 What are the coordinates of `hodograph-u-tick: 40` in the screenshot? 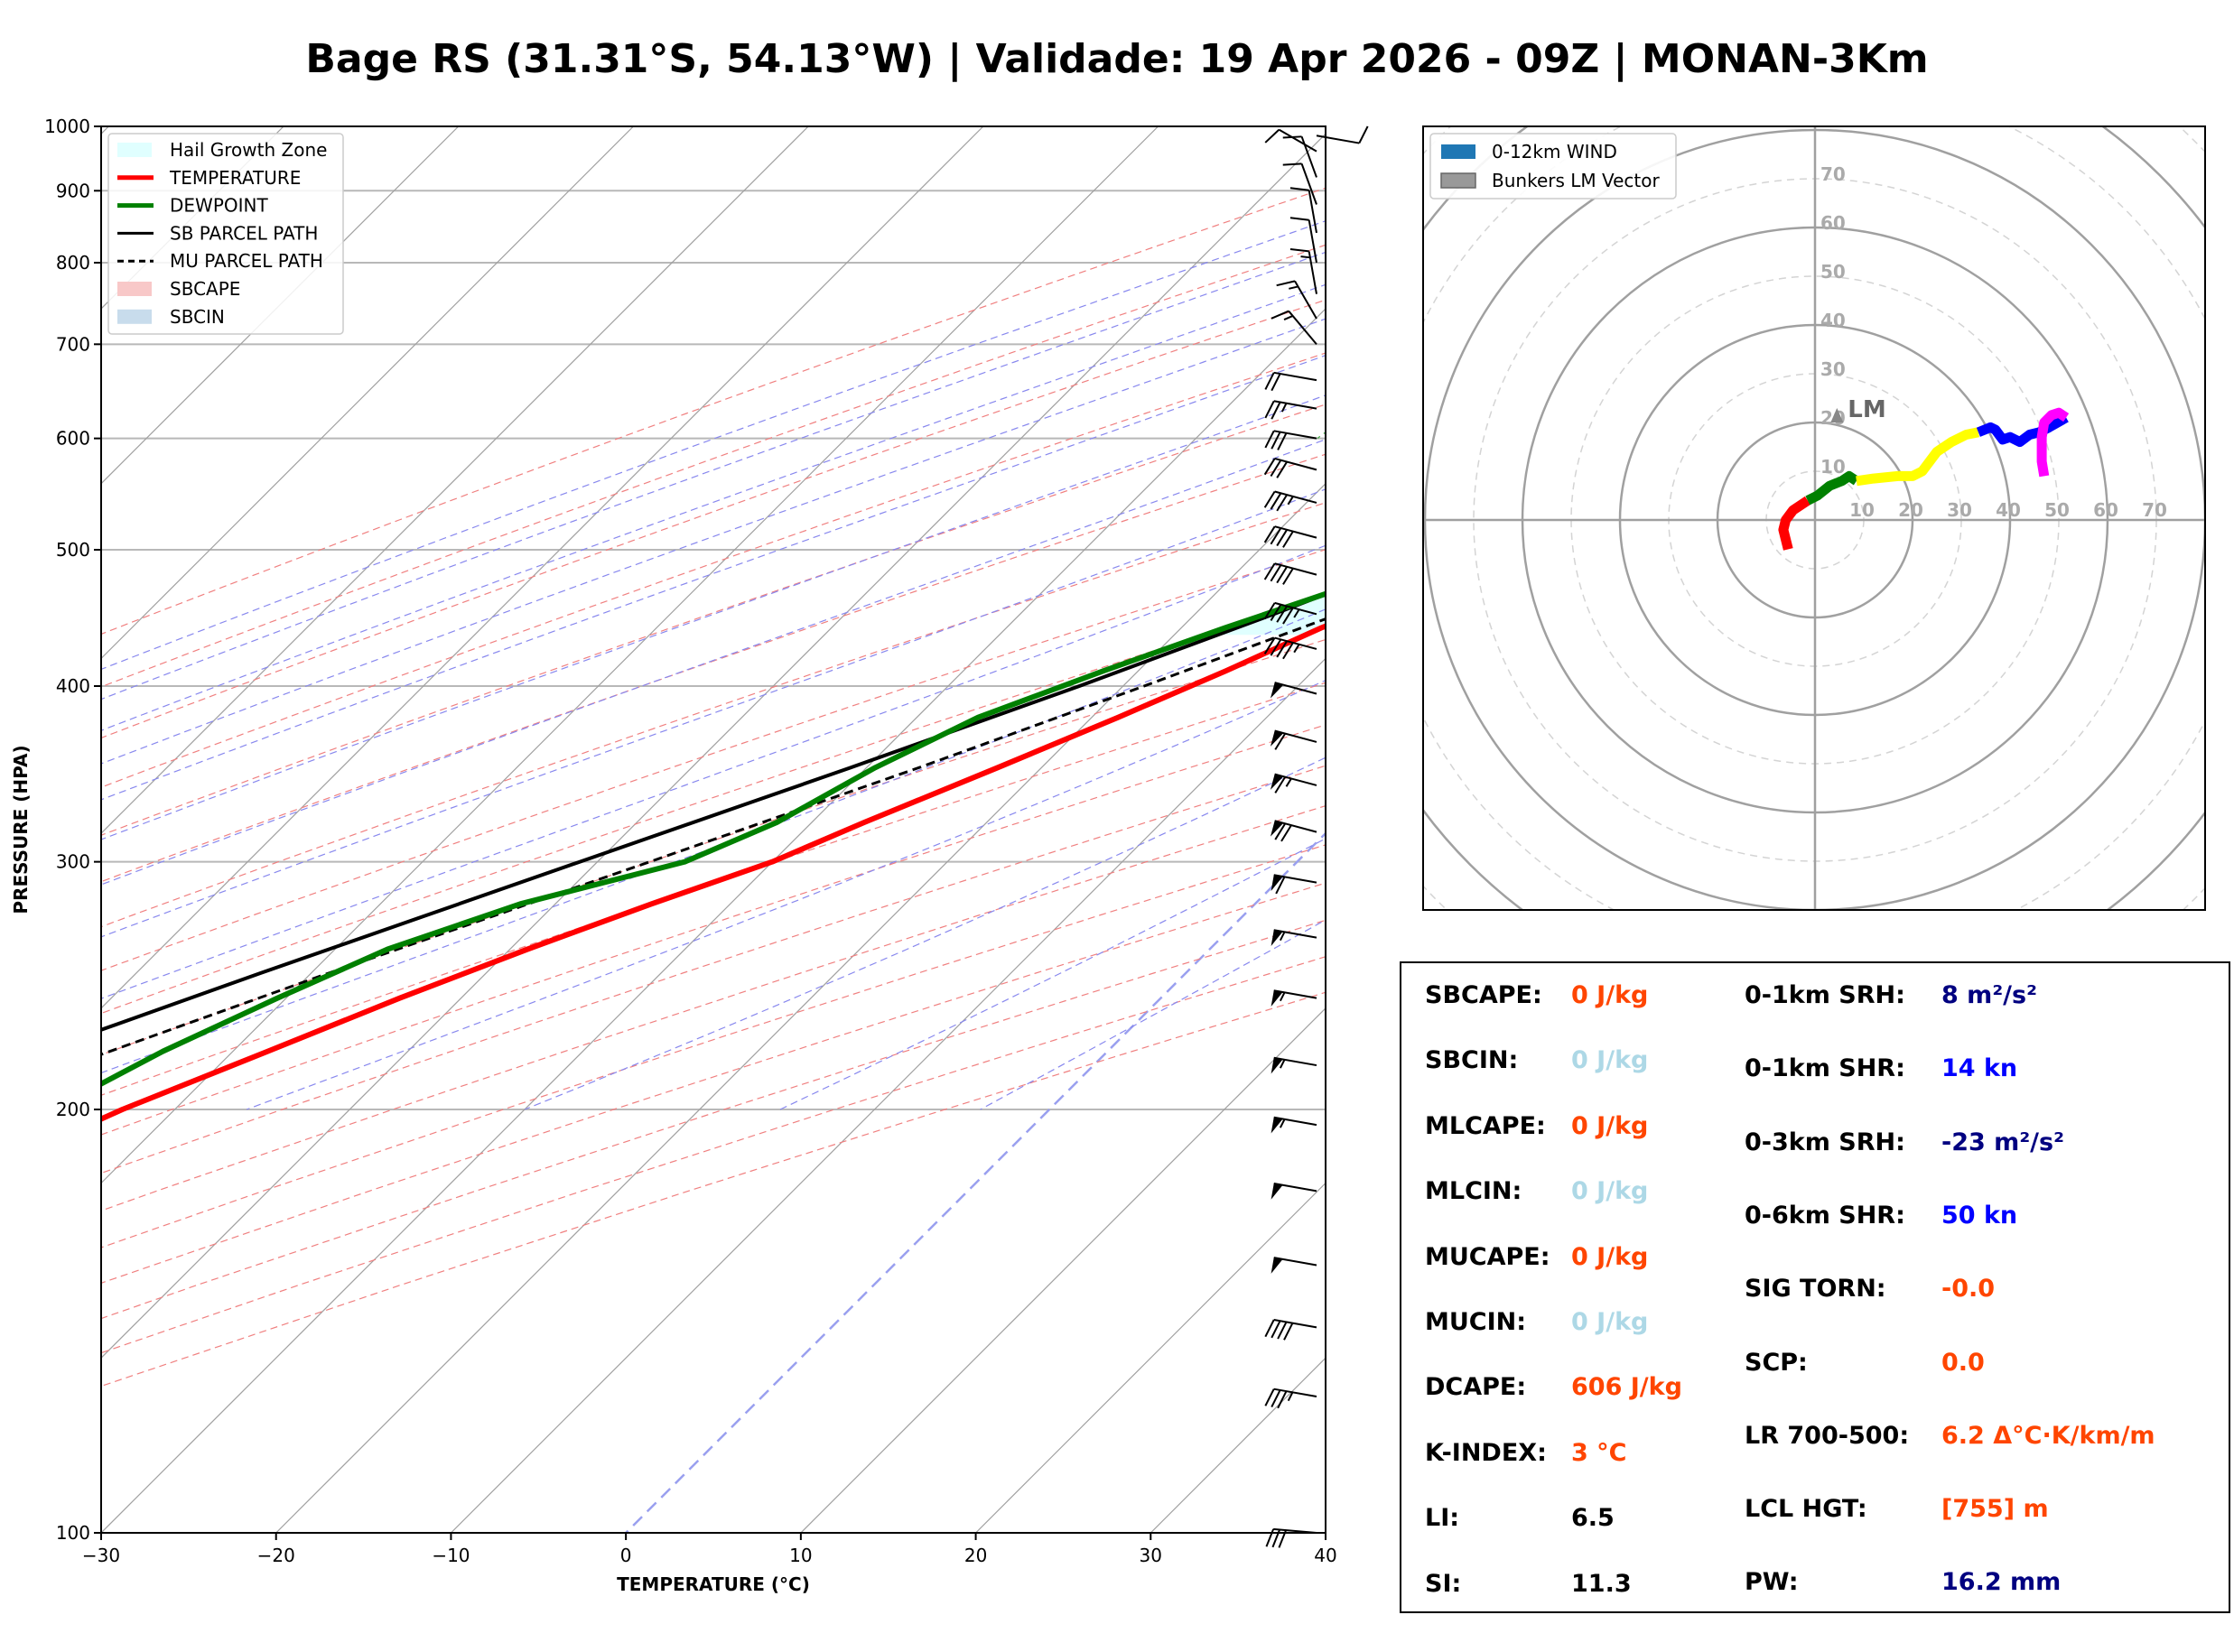 It's located at (2009, 510).